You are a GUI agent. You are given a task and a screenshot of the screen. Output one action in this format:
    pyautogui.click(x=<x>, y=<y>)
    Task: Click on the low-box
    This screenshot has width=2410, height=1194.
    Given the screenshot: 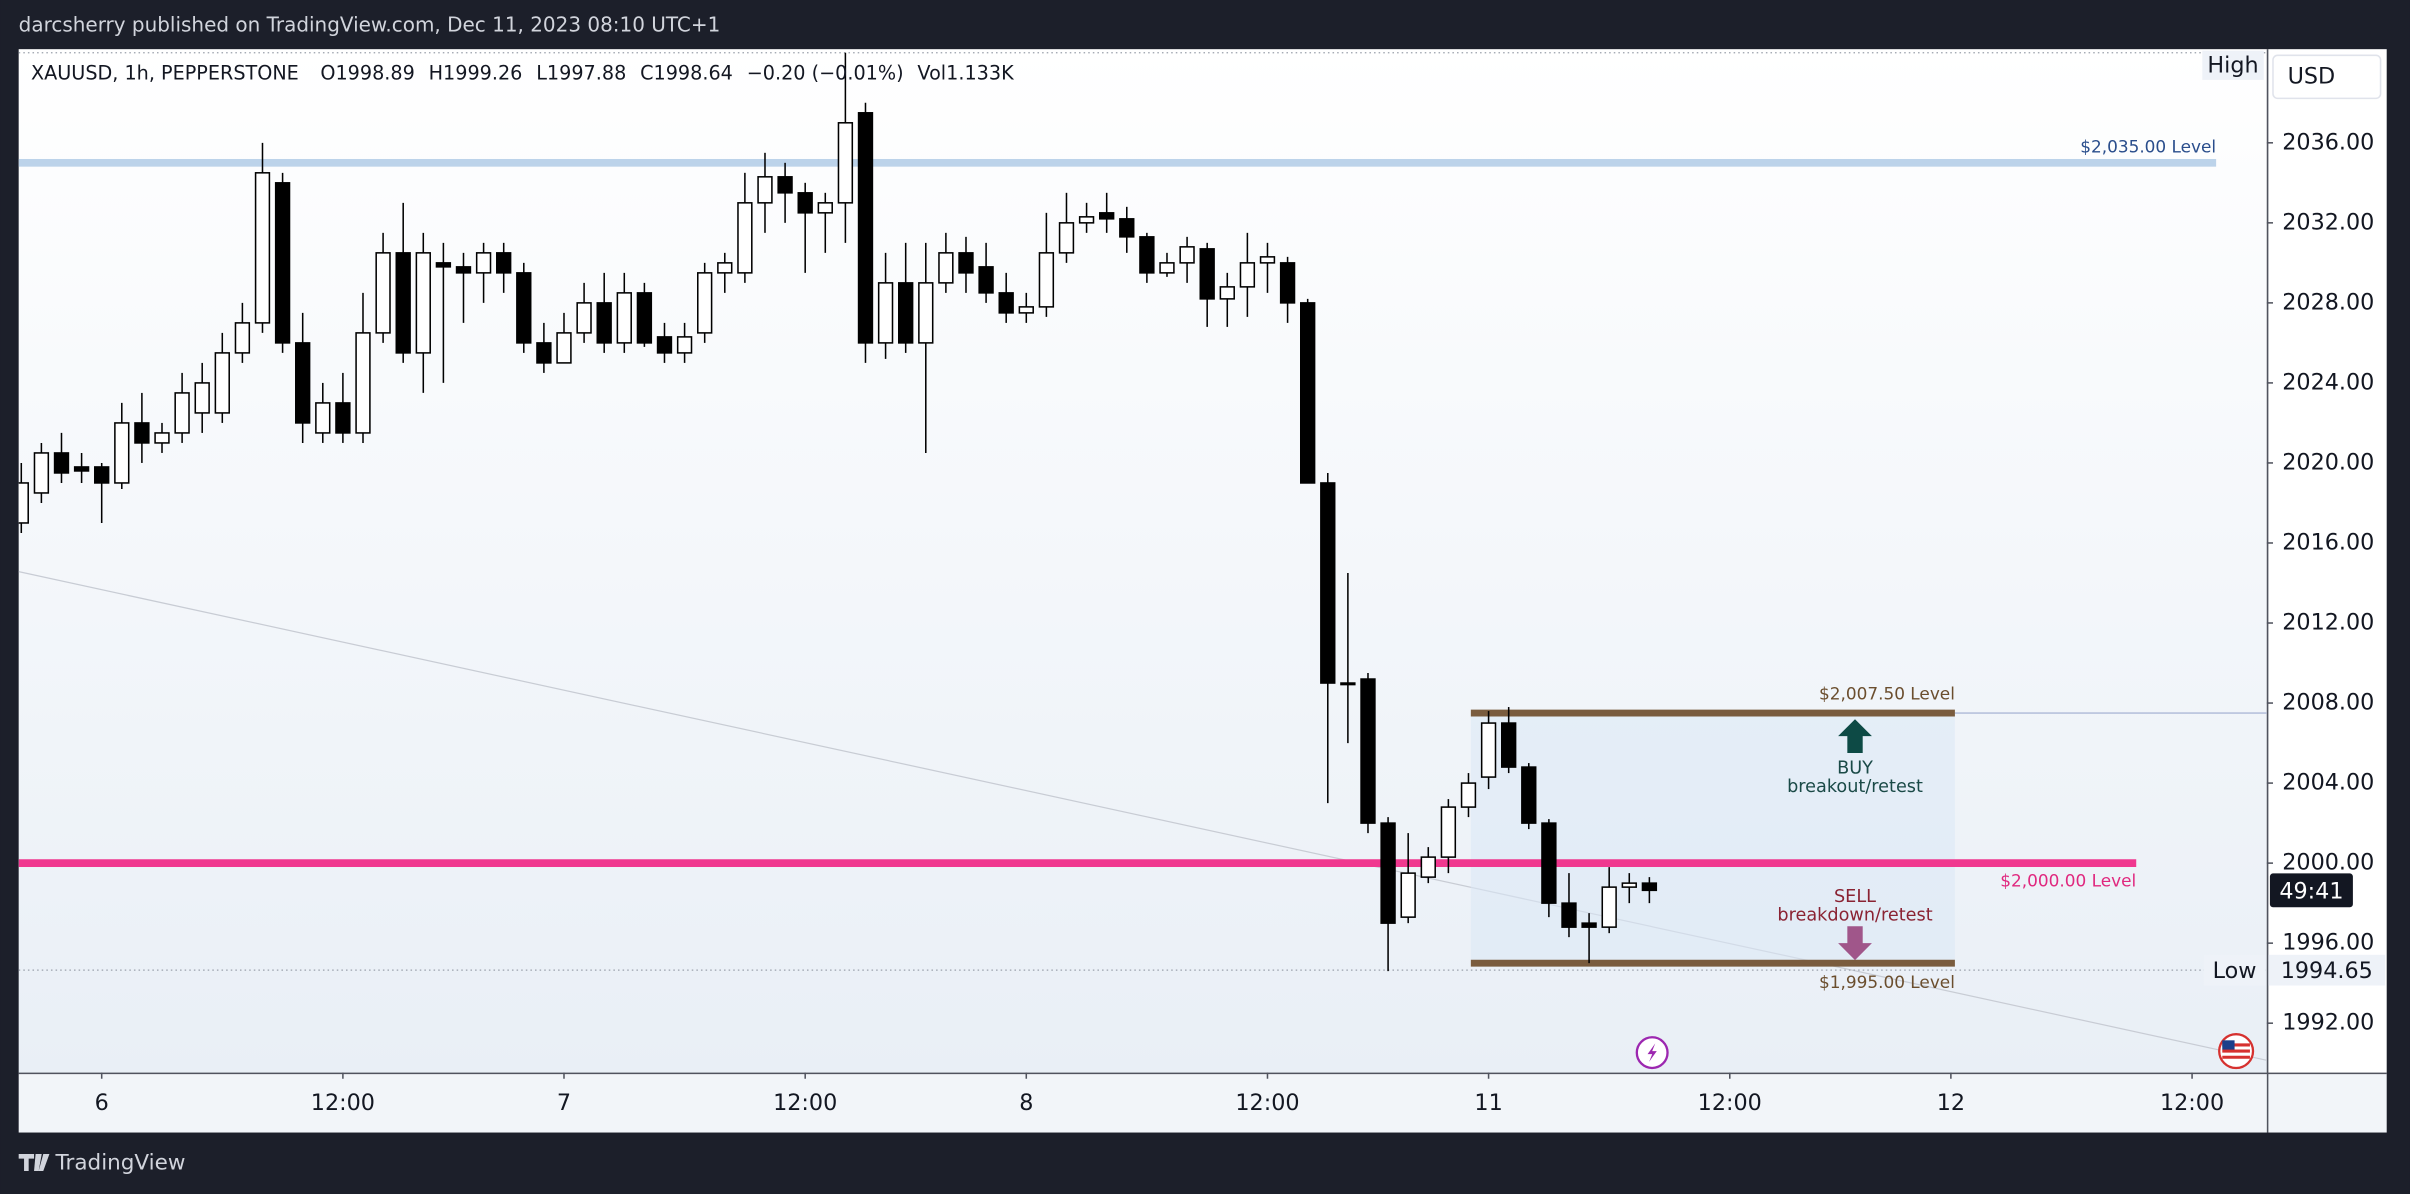 What is the action you would take?
    pyautogui.click(x=2234, y=970)
    